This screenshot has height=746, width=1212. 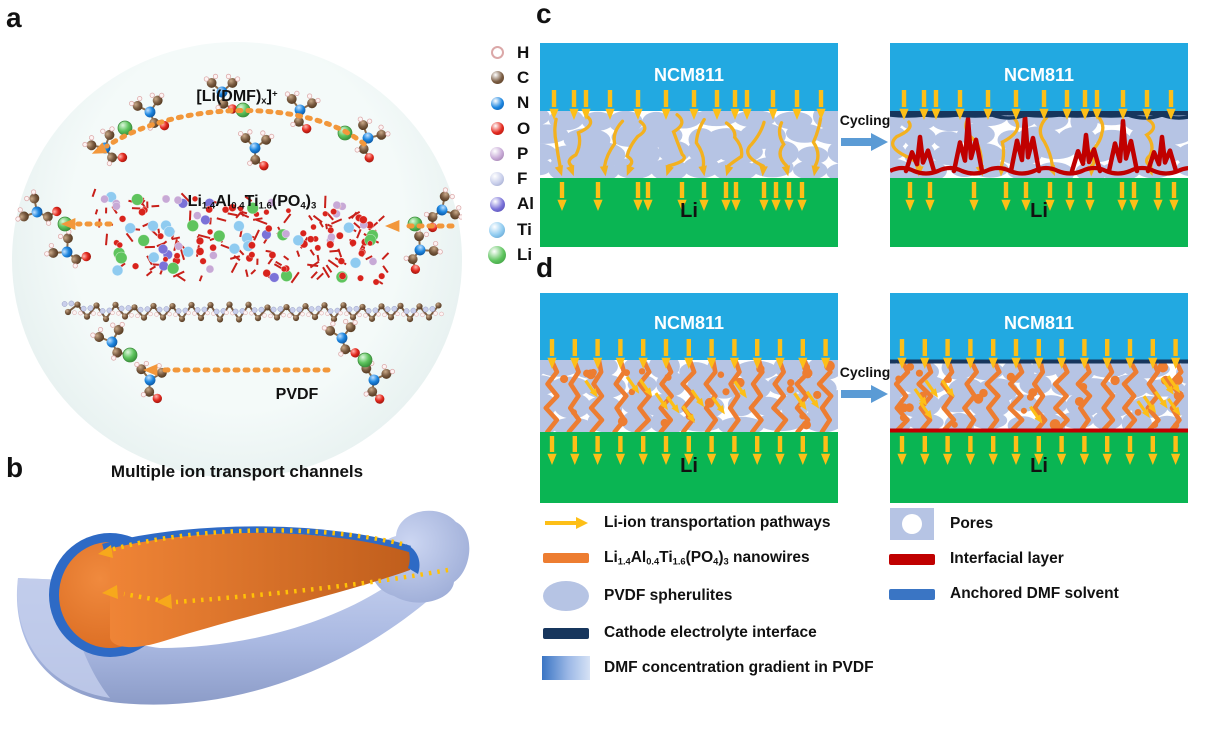 What do you see at coordinates (912, 524) in the screenshot?
I see `pores-swatch` at bounding box center [912, 524].